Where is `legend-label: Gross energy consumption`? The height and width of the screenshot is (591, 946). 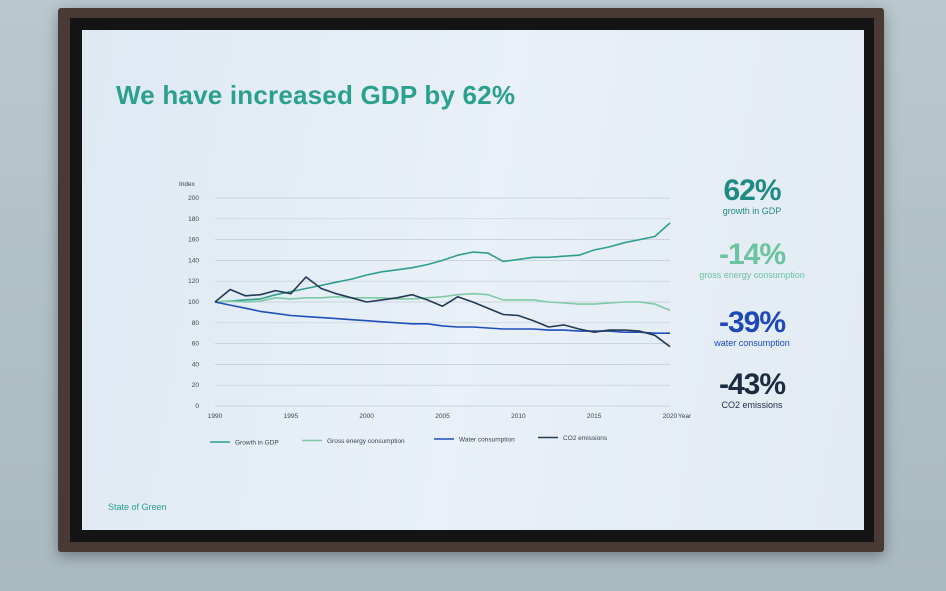 legend-label: Gross energy consumption is located at coordinates (366, 441).